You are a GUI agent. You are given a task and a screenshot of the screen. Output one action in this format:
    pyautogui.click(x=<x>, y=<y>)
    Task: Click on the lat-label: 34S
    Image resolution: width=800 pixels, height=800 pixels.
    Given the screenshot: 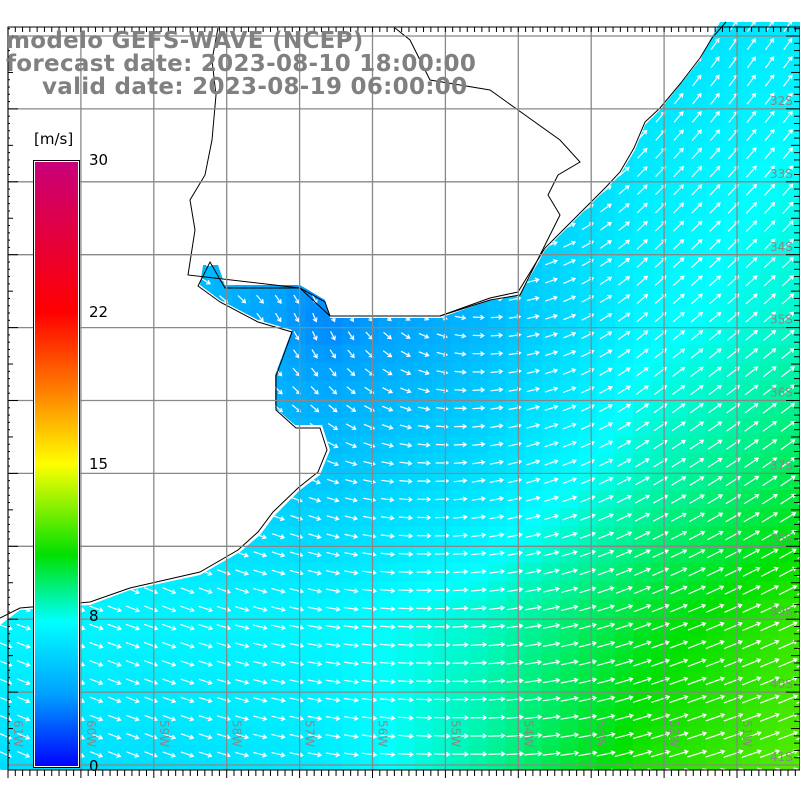 What is the action you would take?
    pyautogui.click(x=781, y=247)
    